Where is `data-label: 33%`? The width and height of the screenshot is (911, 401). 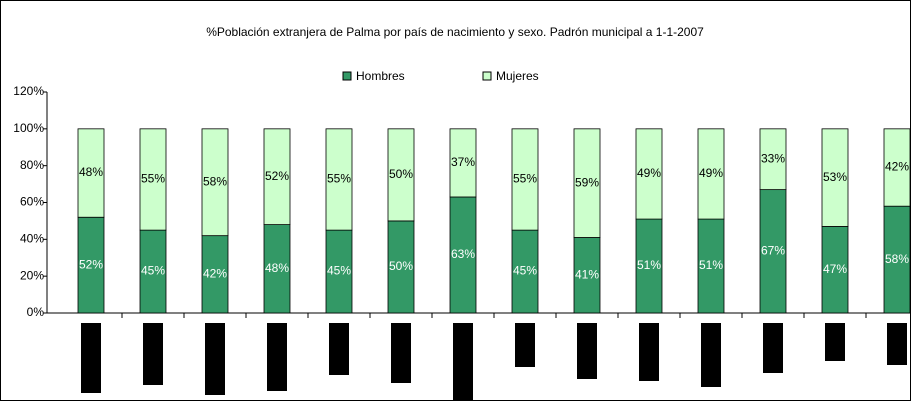
data-label: 33% is located at coordinates (773, 158).